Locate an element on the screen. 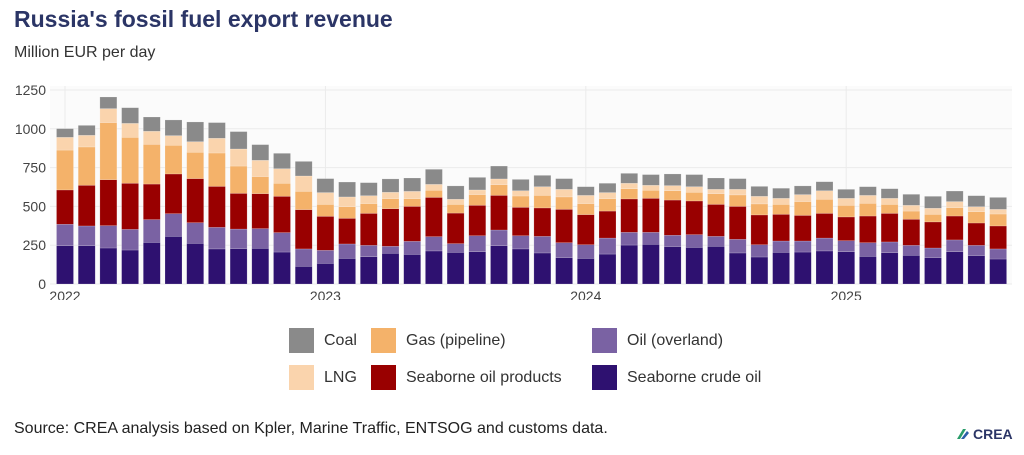 This screenshot has width=1024, height=455. legend-label: Seaborne oil products is located at coordinates (484, 377).